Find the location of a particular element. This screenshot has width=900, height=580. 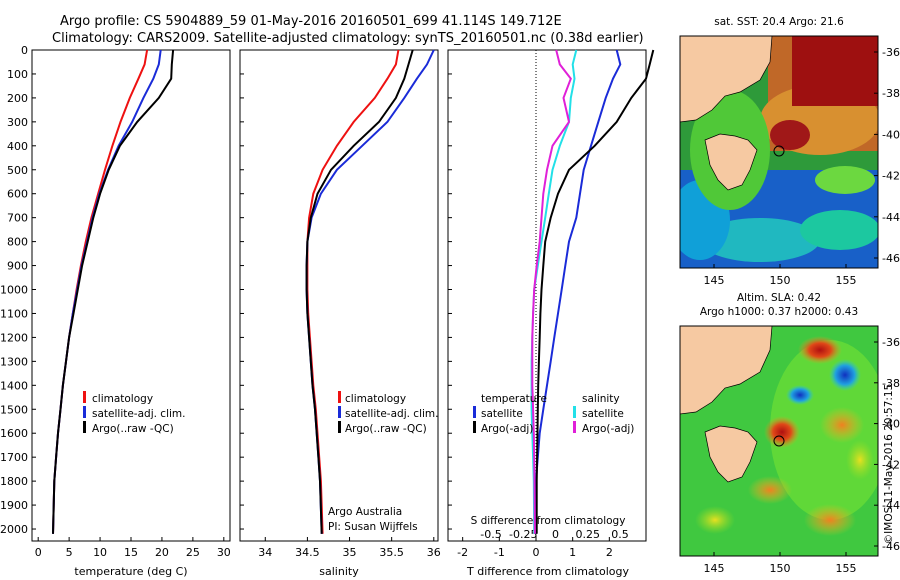

map-y-tick-label: -42 is located at coordinates (891, 464).